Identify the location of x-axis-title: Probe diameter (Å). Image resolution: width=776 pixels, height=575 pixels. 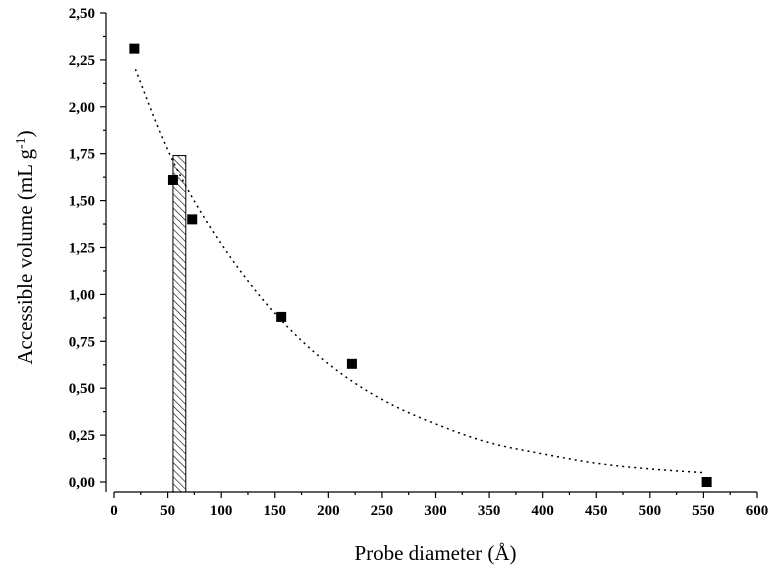
(435, 553).